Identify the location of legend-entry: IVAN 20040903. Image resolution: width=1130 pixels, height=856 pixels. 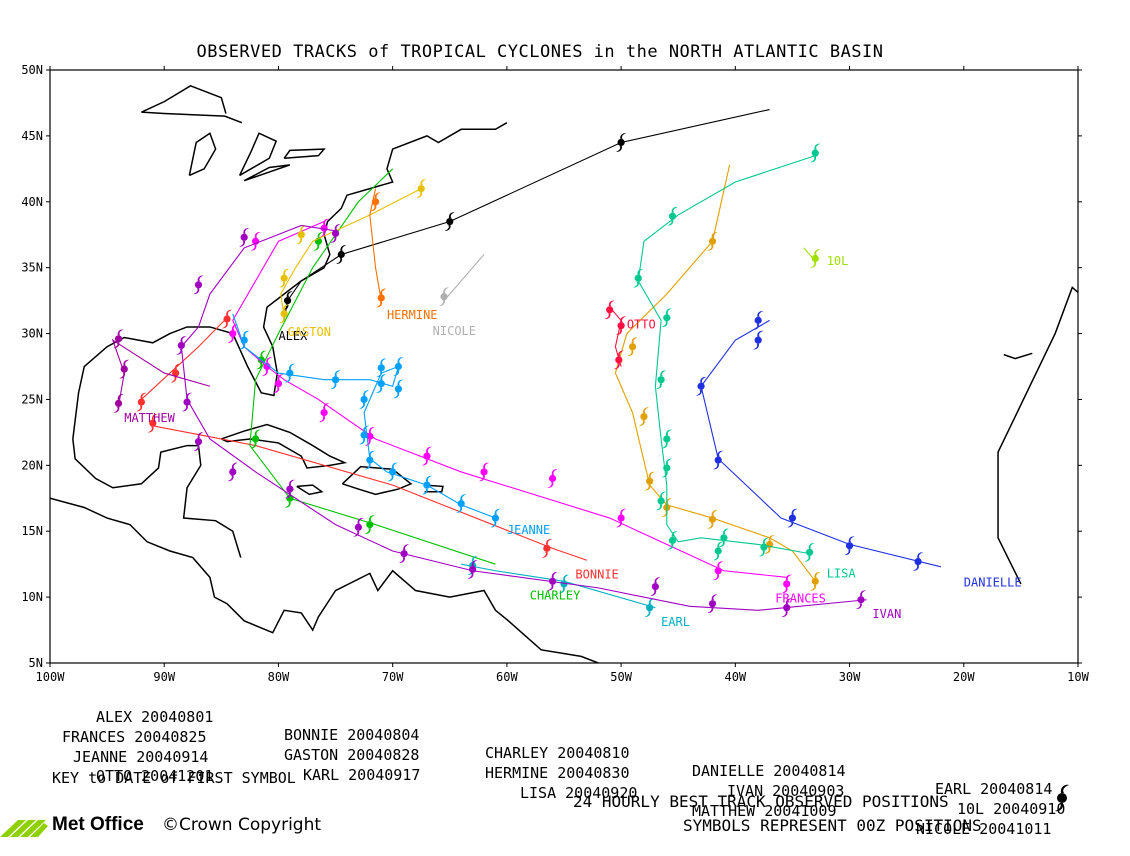
(786, 791).